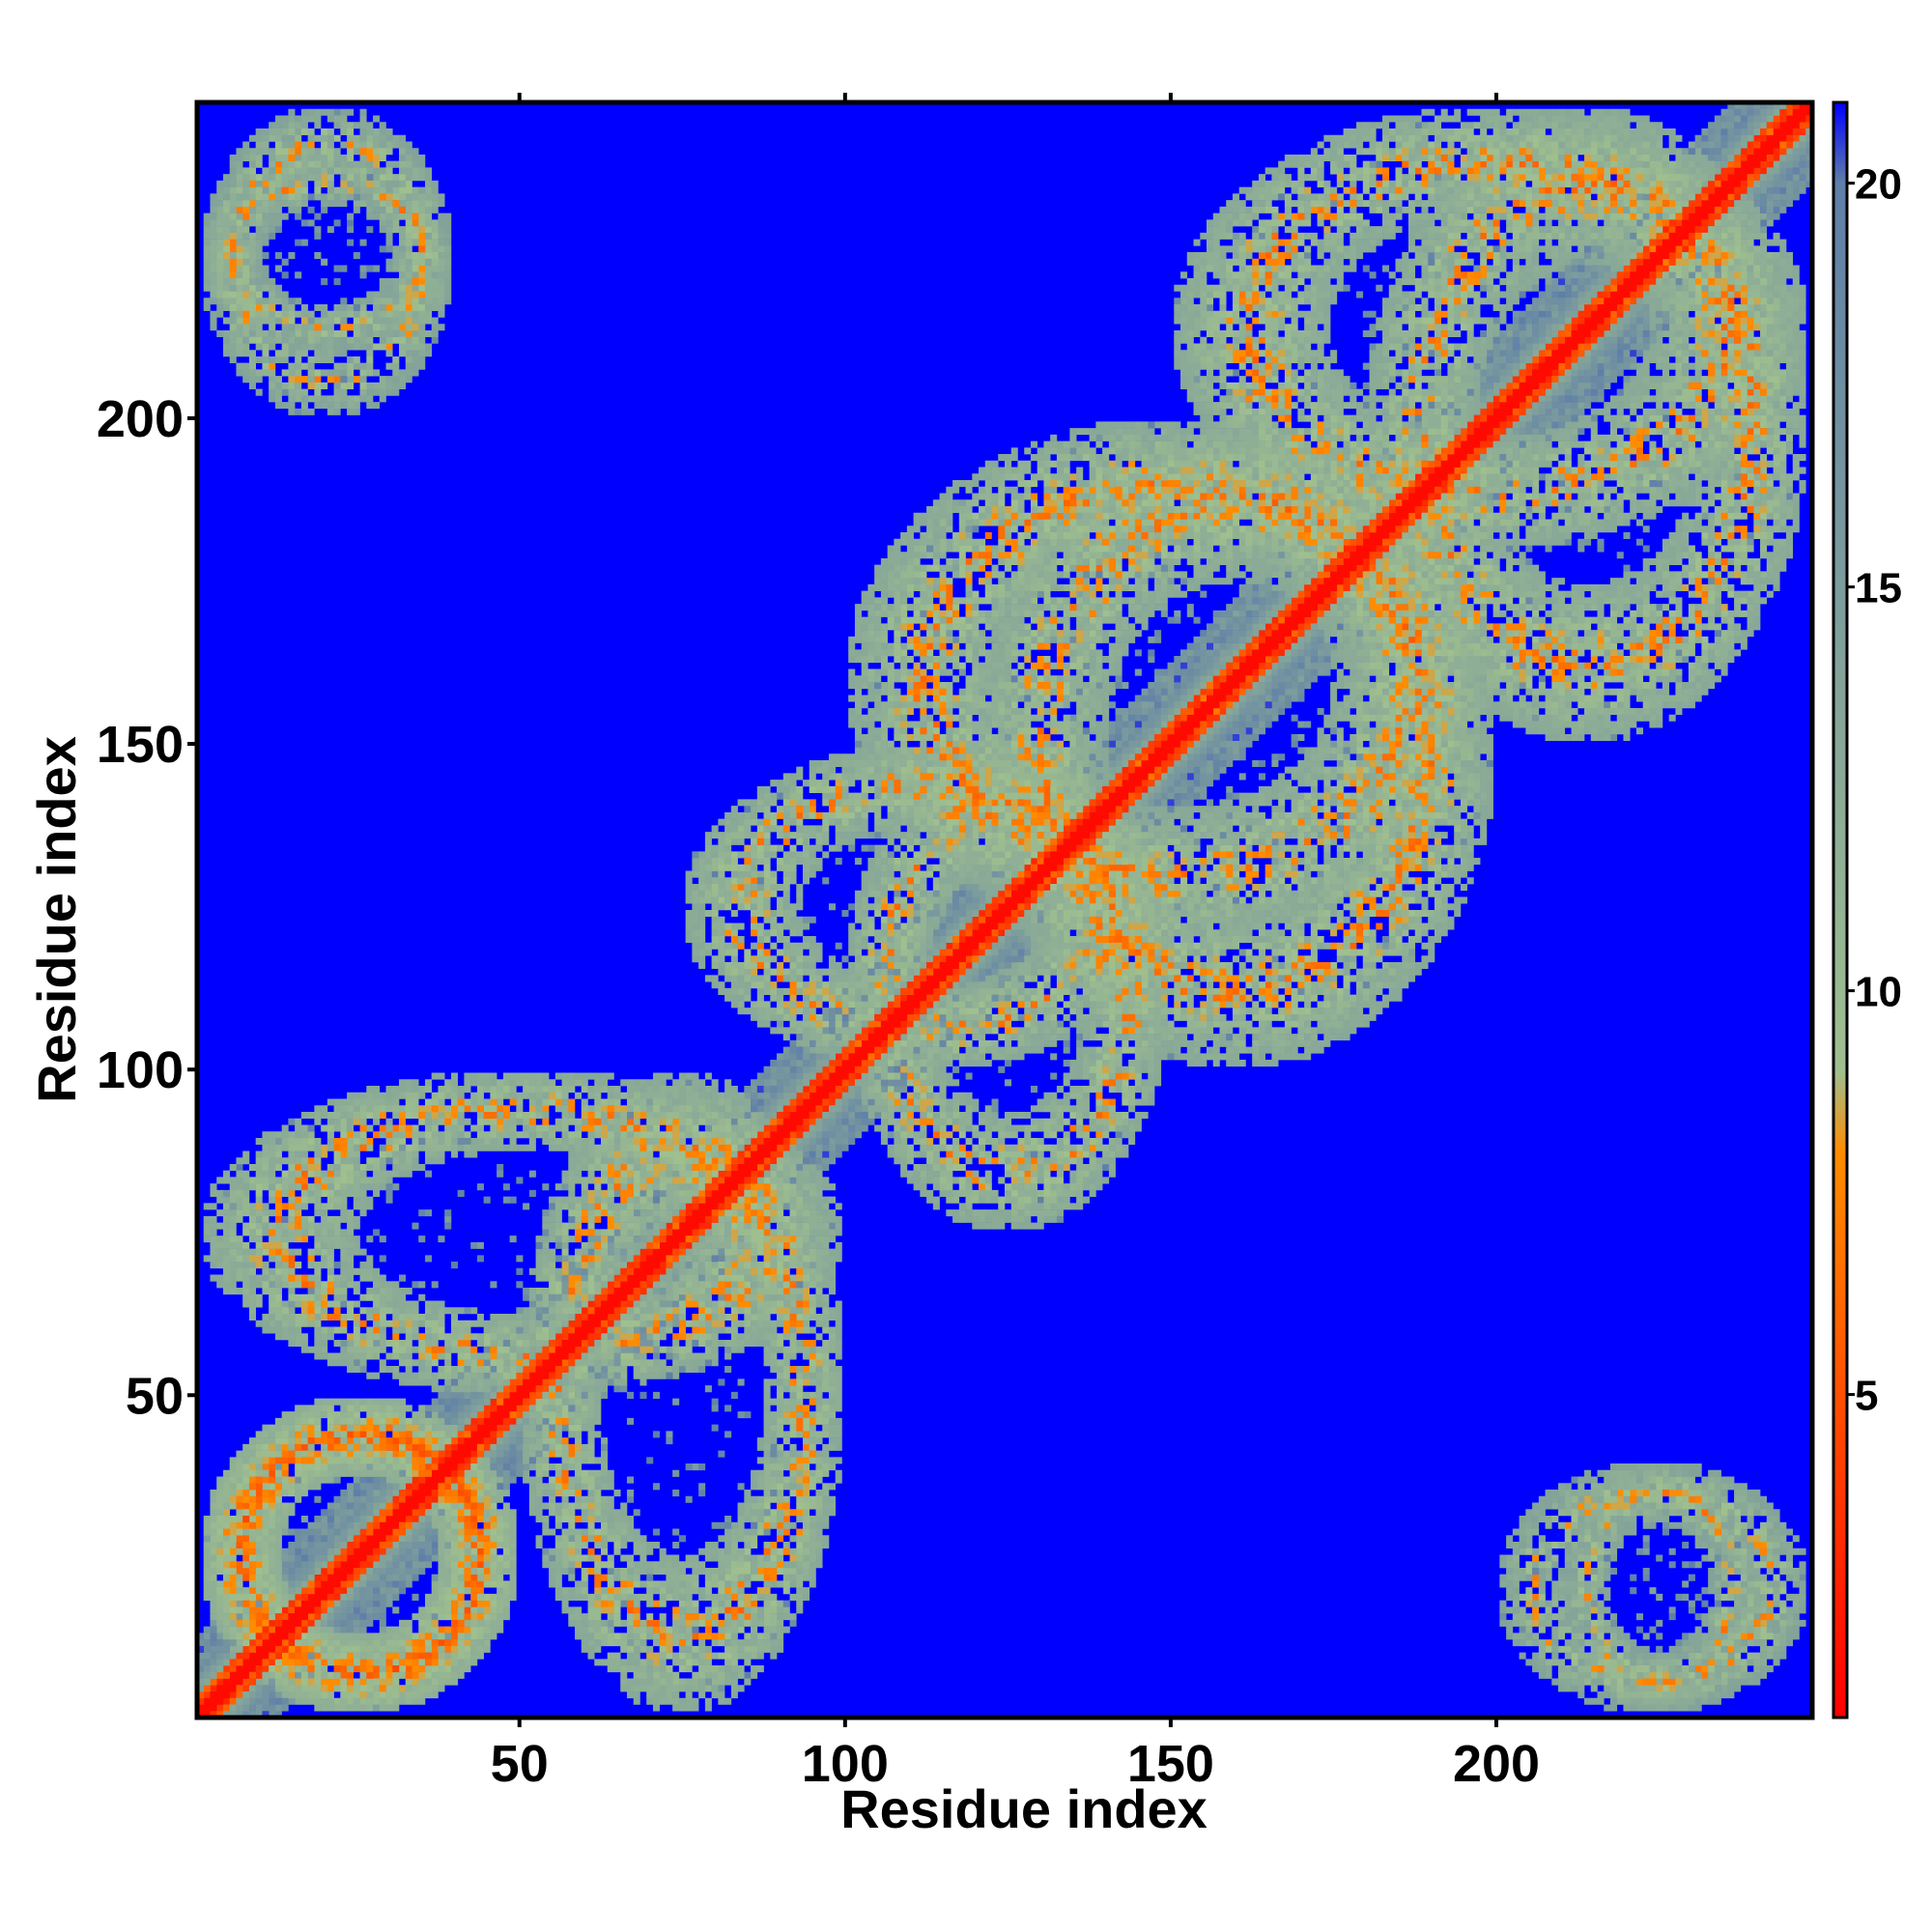  I want to click on x-tick-label: 100, so click(845, 1764).